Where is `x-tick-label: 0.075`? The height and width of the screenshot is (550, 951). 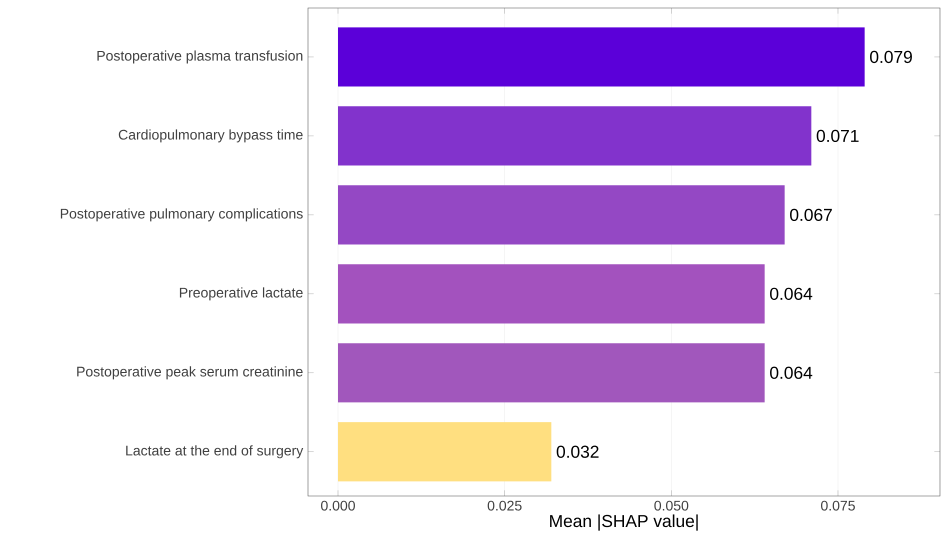 x-tick-label: 0.075 is located at coordinates (838, 505).